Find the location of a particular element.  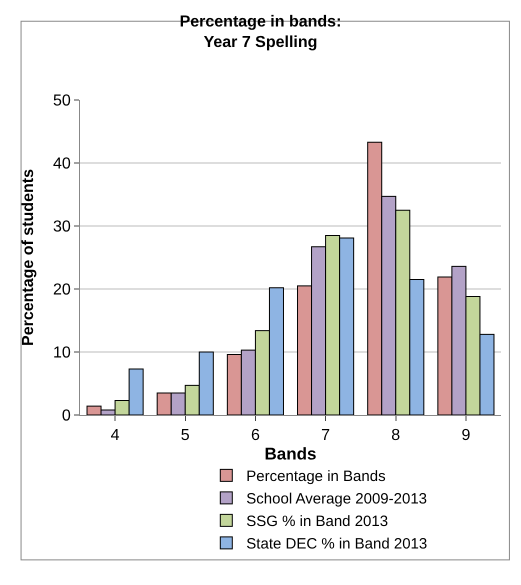

y-tick-label: 0 is located at coordinates (66, 416).